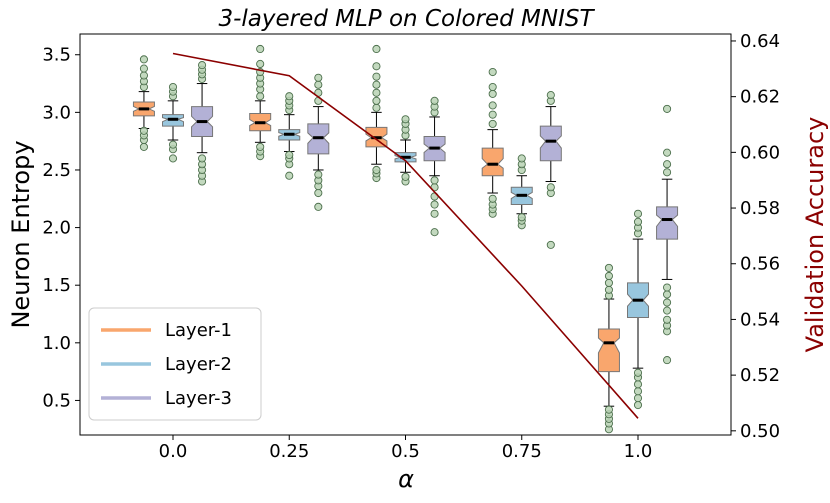  I want to click on chart-title: 3-layered MLP on Colored MNIST, so click(406, 19).